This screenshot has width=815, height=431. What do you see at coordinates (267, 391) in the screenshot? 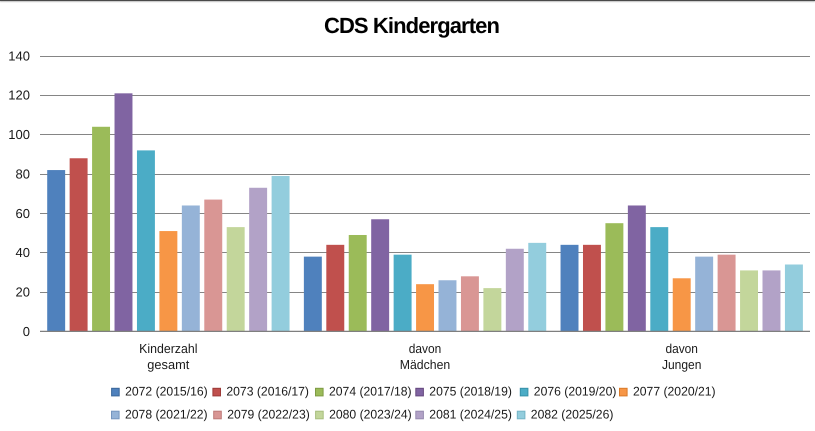
I see `svg-text: 2073 (2016/17)` at bounding box center [267, 391].